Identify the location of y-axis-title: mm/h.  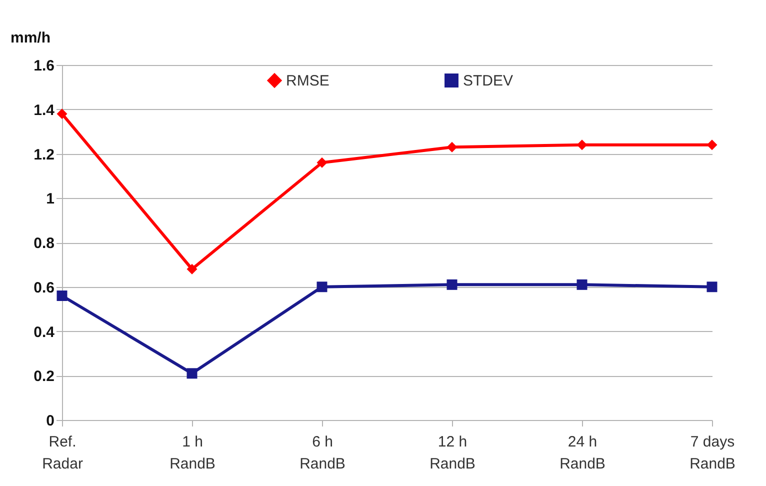
(30, 38).